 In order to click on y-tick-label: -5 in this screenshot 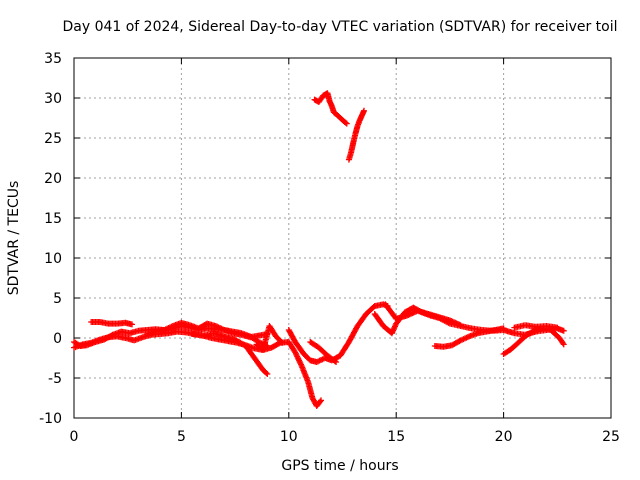, I will do `click(55, 379)`.